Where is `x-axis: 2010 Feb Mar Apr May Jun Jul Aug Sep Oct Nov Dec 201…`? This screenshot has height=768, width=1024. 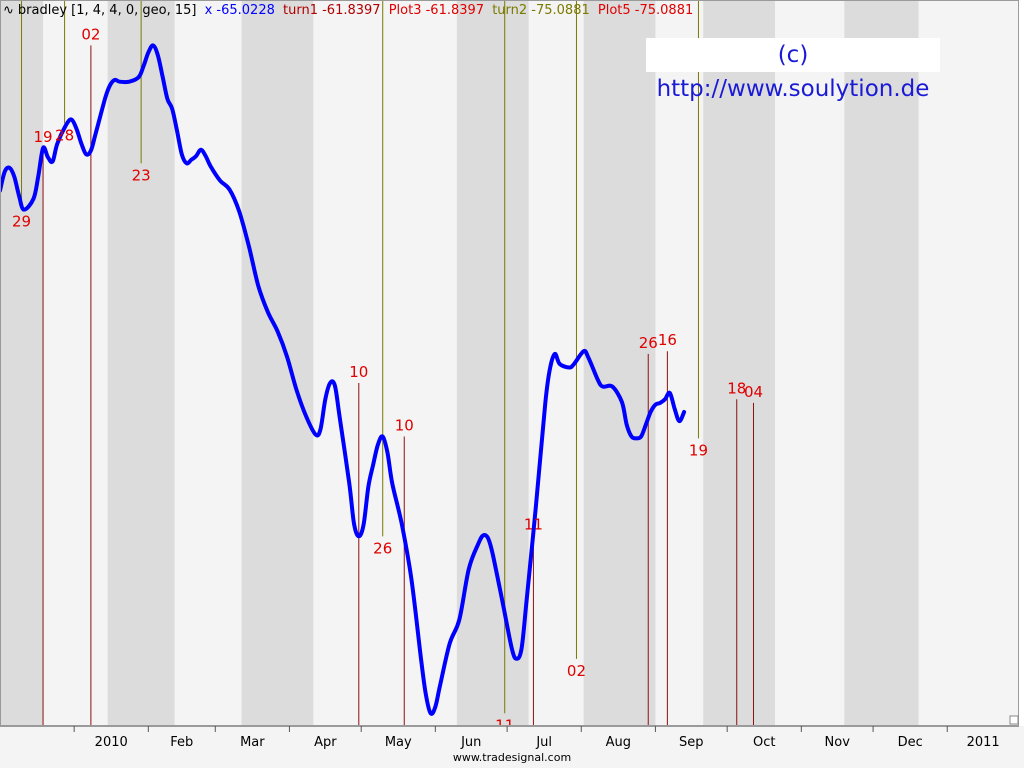
x-axis: 2010 Feb Mar Apr May Jun Jul Aug Sep Oct Nov Dec 201… is located at coordinates (536, 738).